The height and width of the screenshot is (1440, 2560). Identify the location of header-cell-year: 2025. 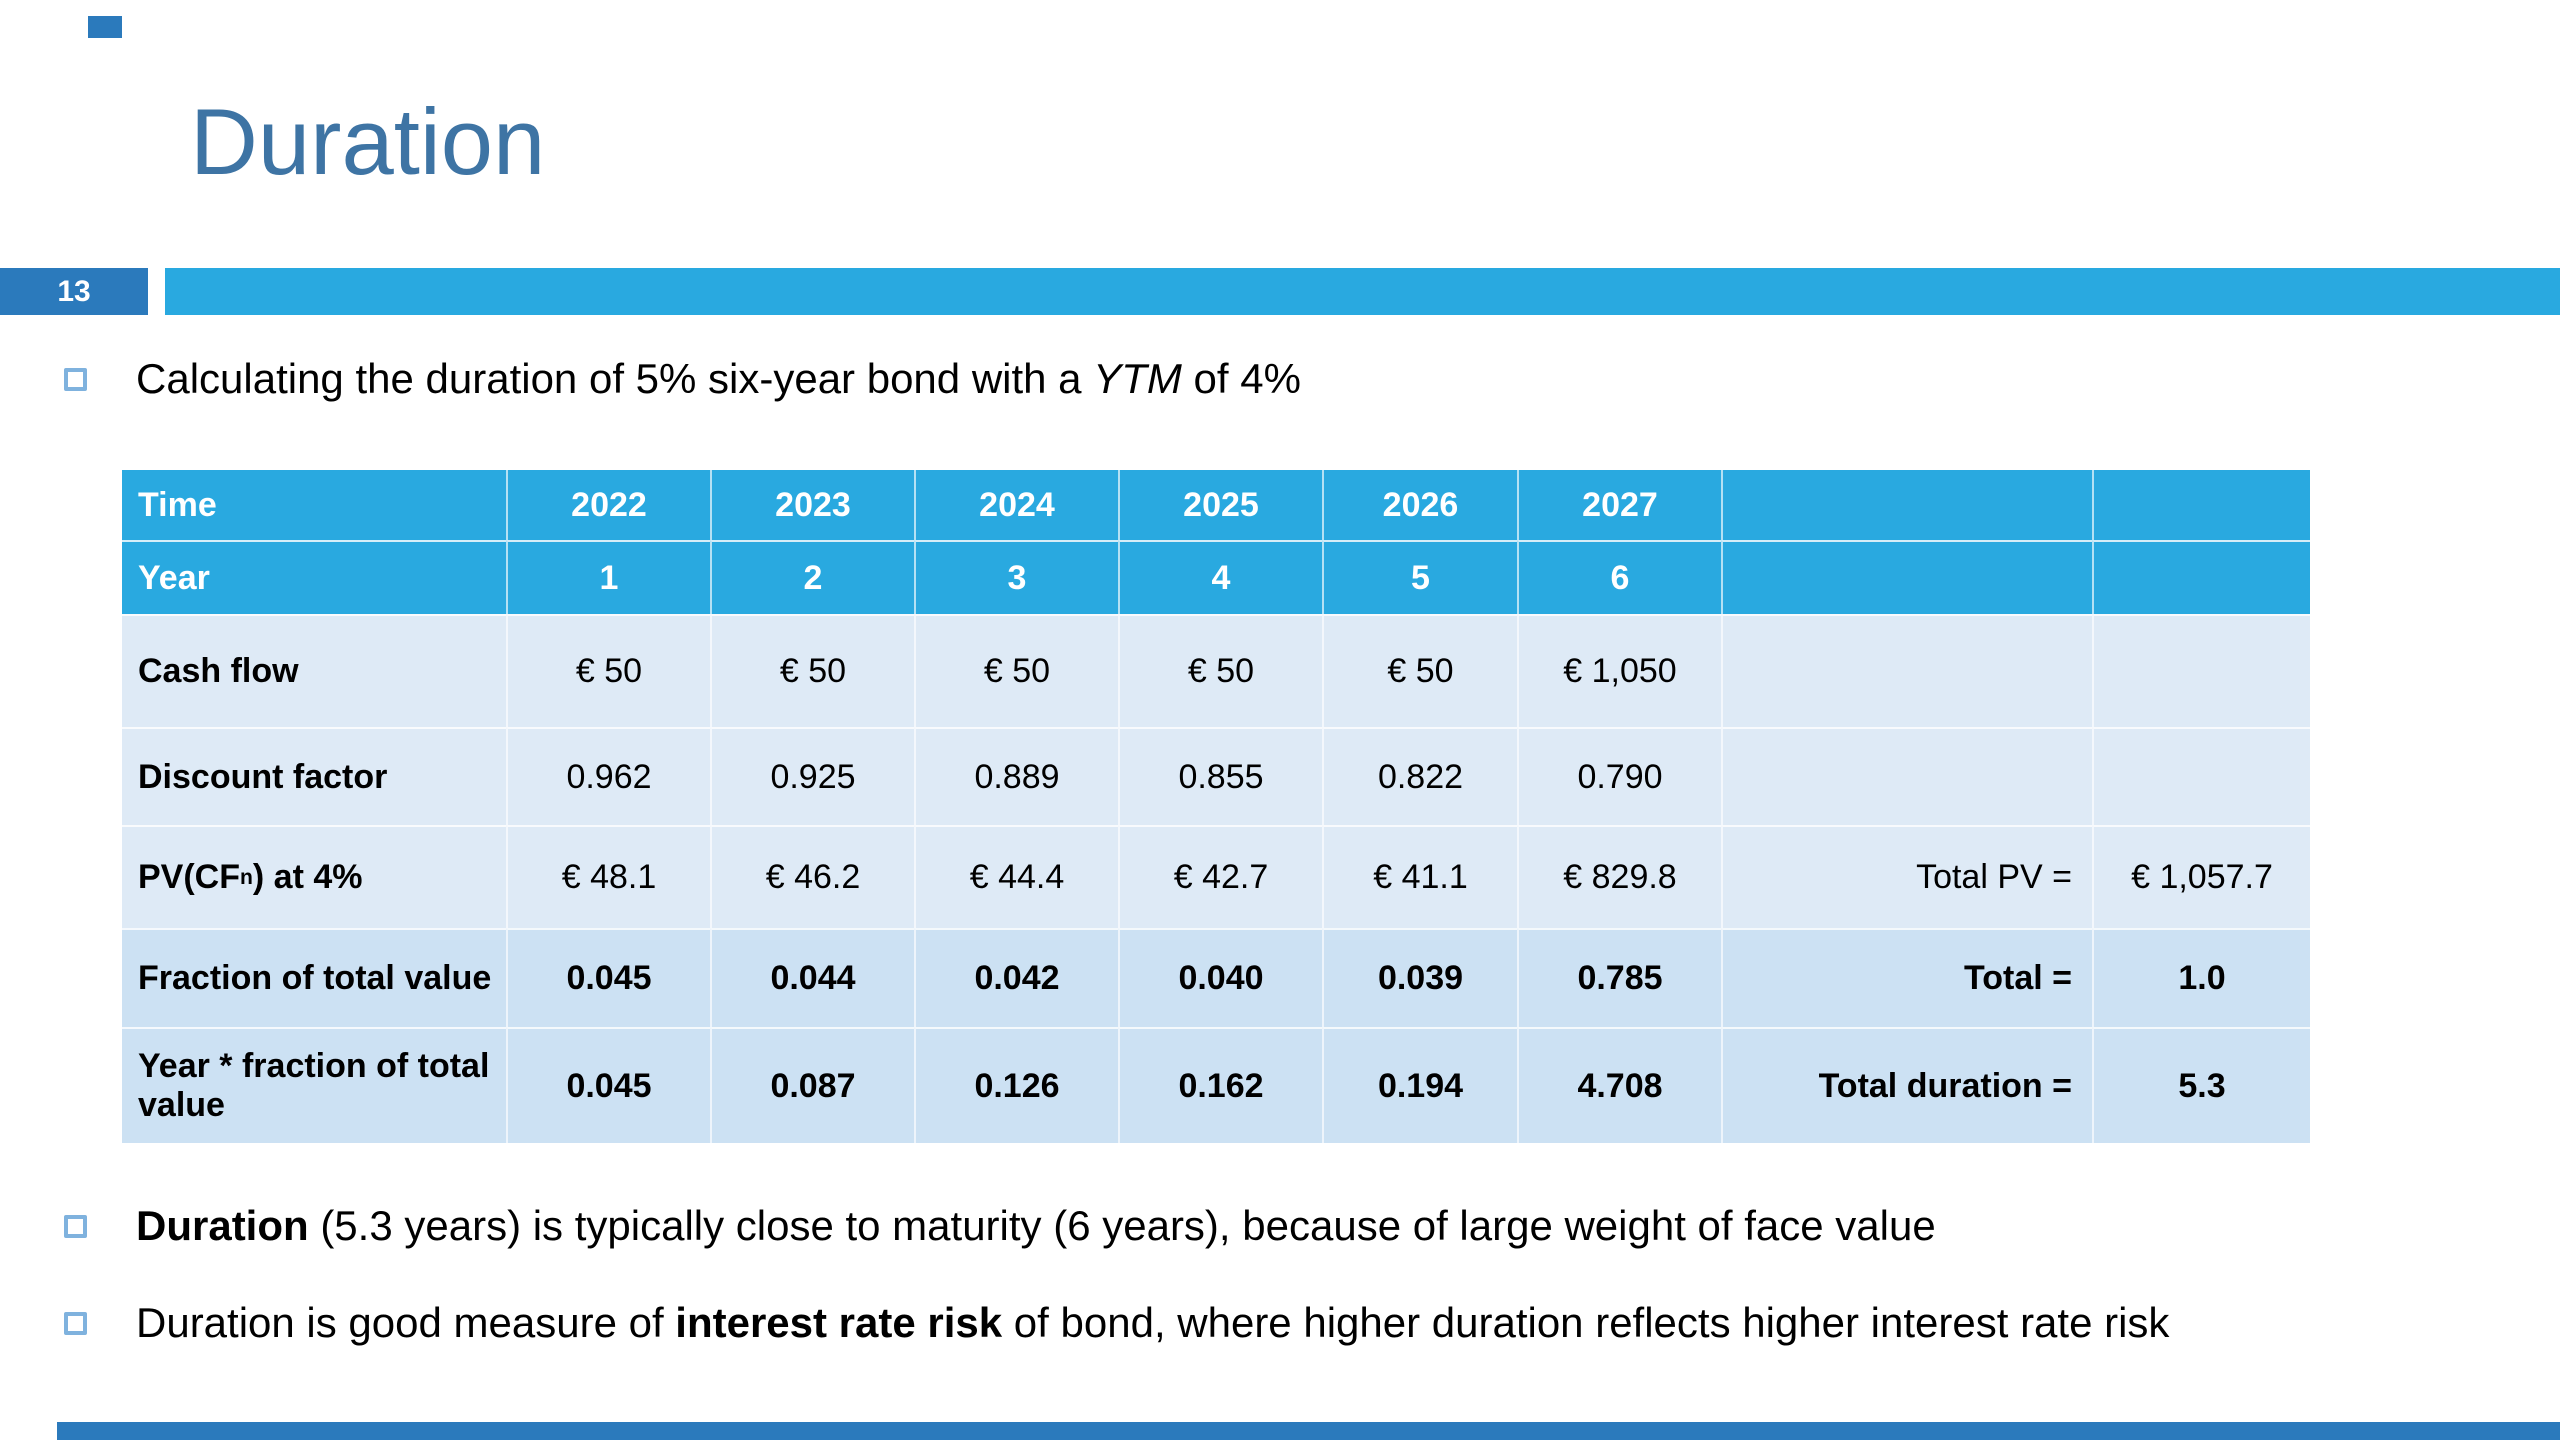
(1220, 505).